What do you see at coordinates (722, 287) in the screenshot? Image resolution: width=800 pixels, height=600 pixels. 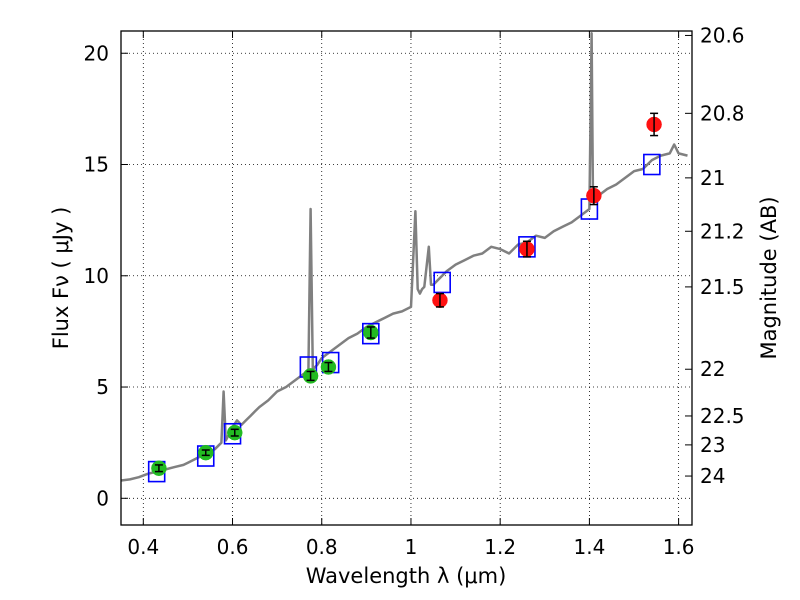 I see `mag-tick-label: 21.5` at bounding box center [722, 287].